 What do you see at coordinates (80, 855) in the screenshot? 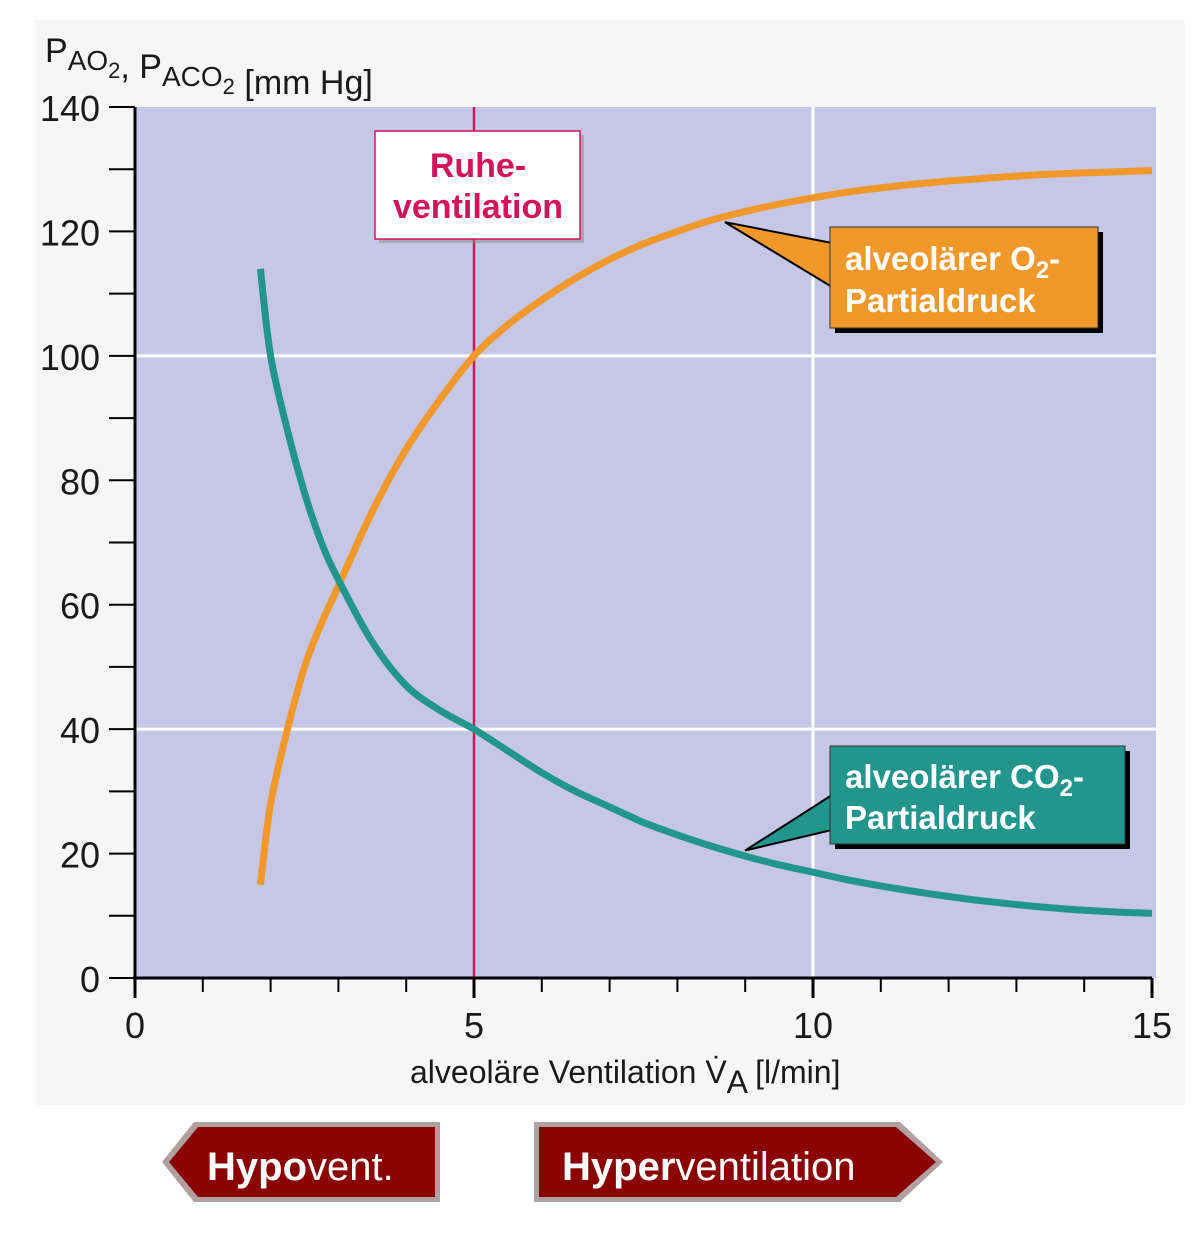
I see `y-tick-label: 20` at bounding box center [80, 855].